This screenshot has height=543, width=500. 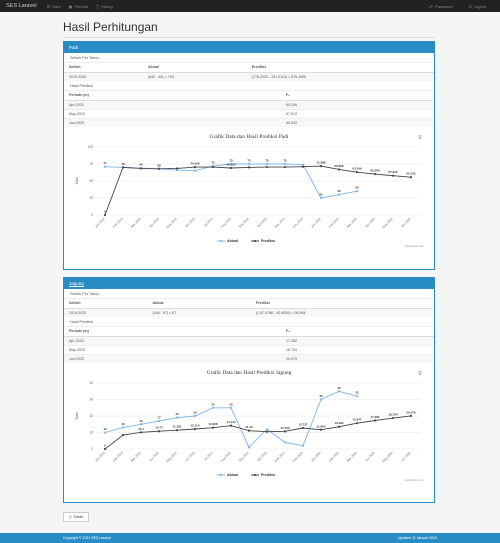 I want to click on y-tick-label: 50, so click(x=91, y=181).